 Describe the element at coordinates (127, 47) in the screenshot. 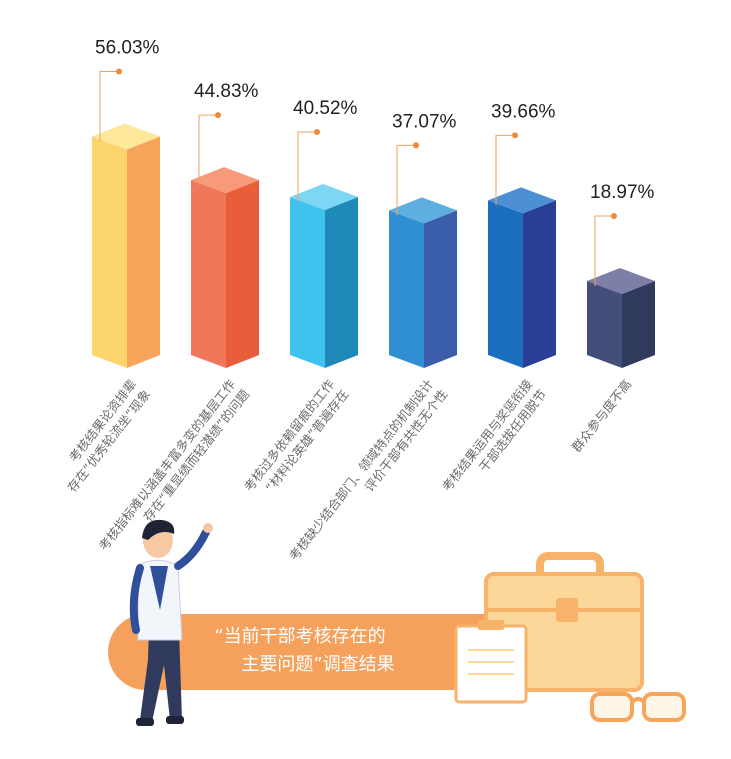

I see `value-label: 56.03%` at that location.